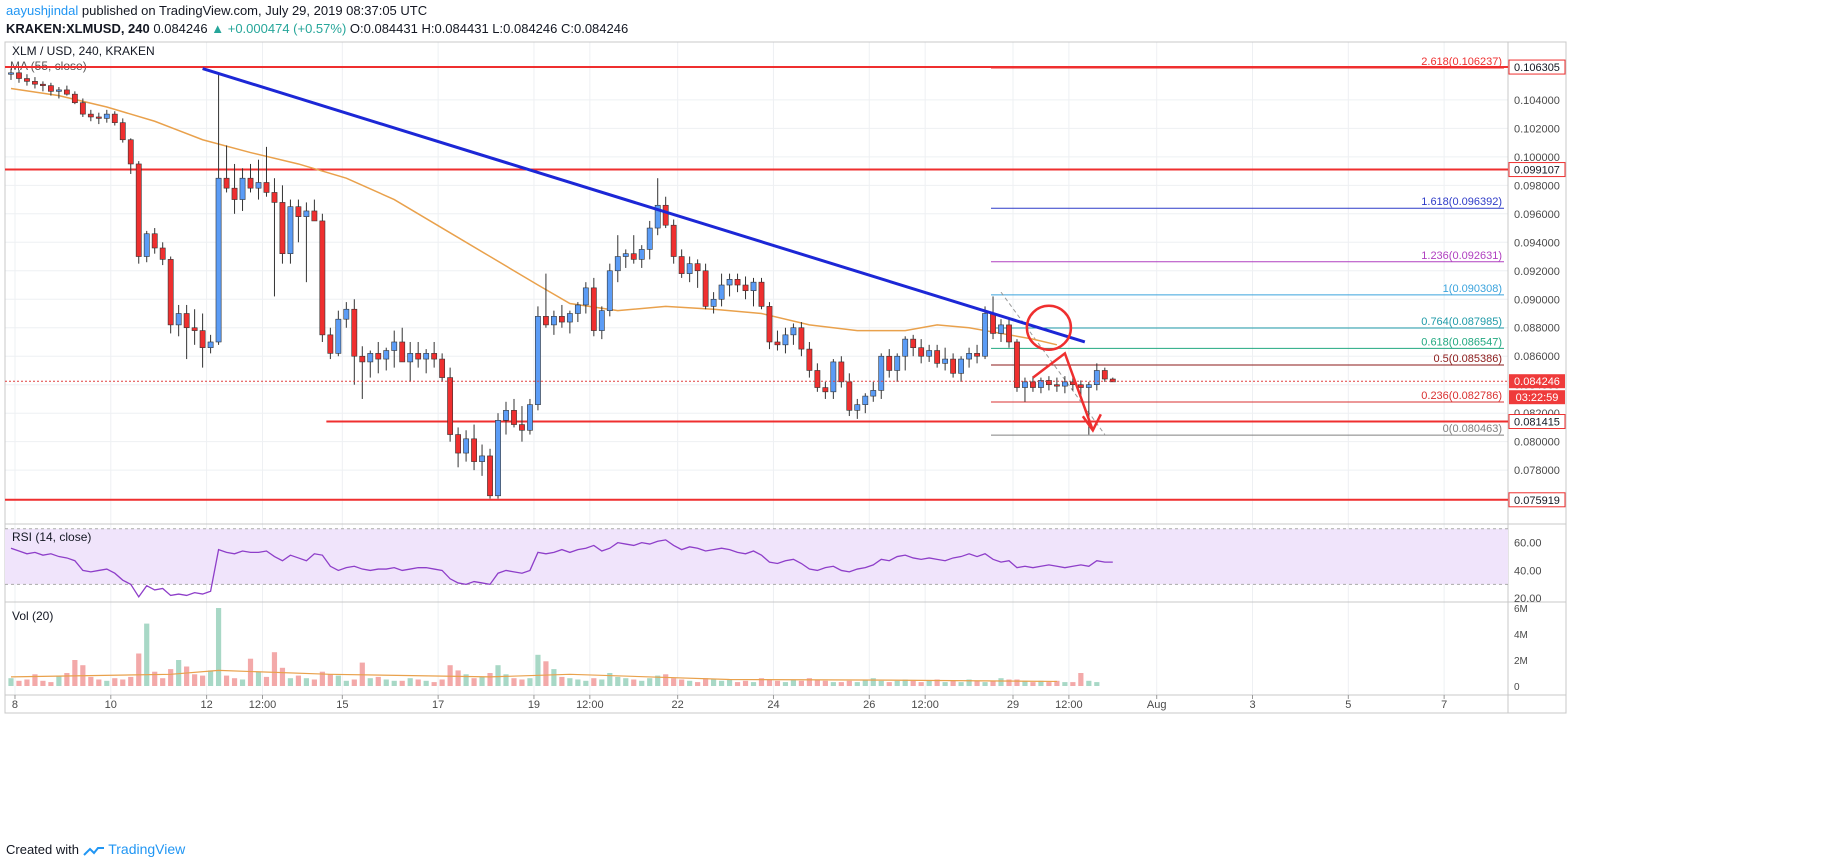  I want to click on level-price-tag, so click(1537, 67).